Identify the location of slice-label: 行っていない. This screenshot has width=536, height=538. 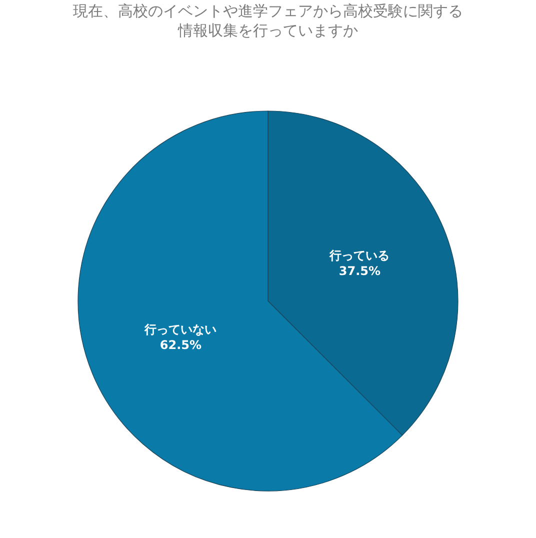
(180, 329).